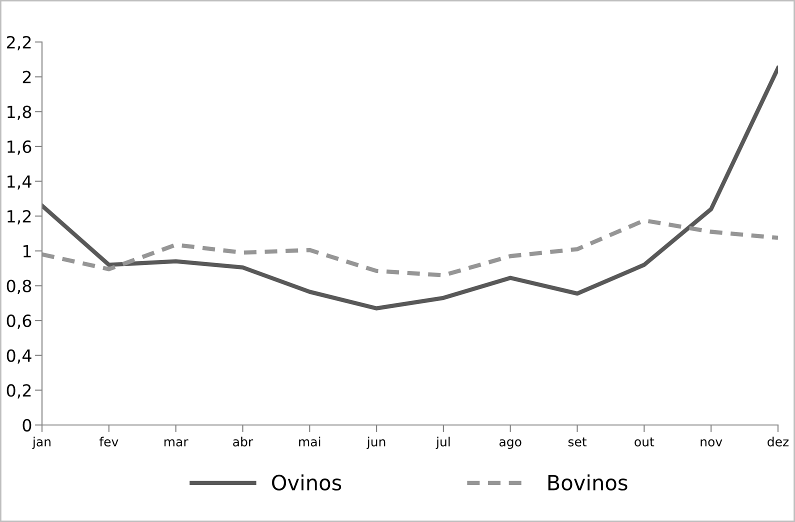 This screenshot has height=522, width=795. What do you see at coordinates (778, 441) in the screenshot?
I see `x-tick-label: dez` at bounding box center [778, 441].